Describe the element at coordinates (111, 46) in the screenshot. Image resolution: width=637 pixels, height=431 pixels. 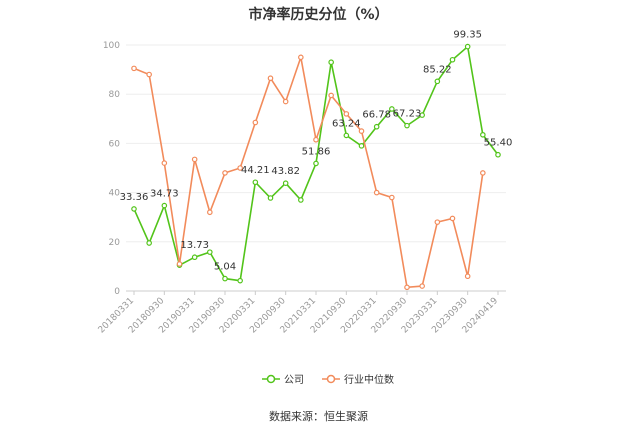
I see `y-tick-label: 100` at that location.